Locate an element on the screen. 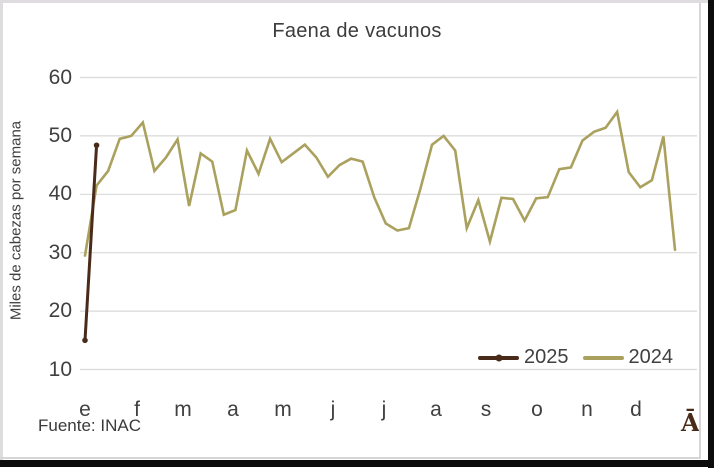 The image size is (714, 468). x-tick-label-1: e is located at coordinates (85, 409).